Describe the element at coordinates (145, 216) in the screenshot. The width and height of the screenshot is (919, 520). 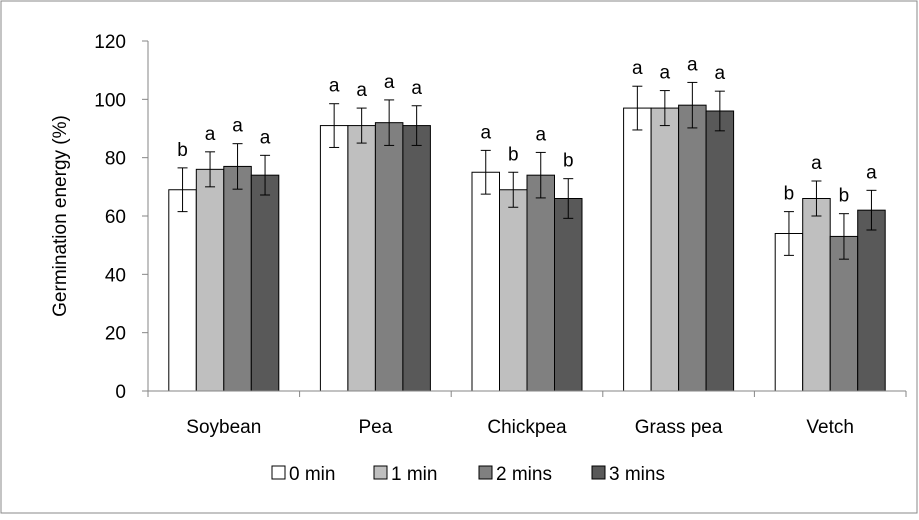
I see `y-axis-ticks` at that location.